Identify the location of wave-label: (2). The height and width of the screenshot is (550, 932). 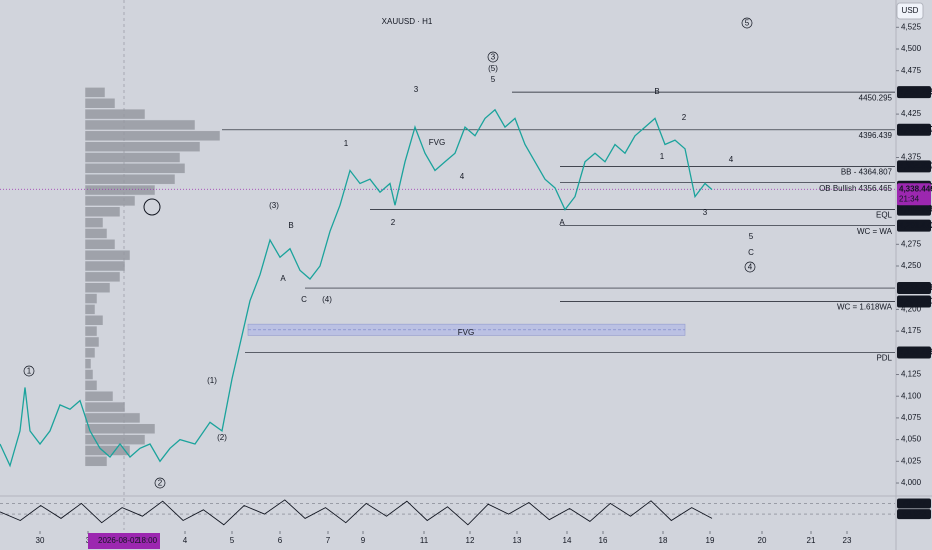
(222, 437).